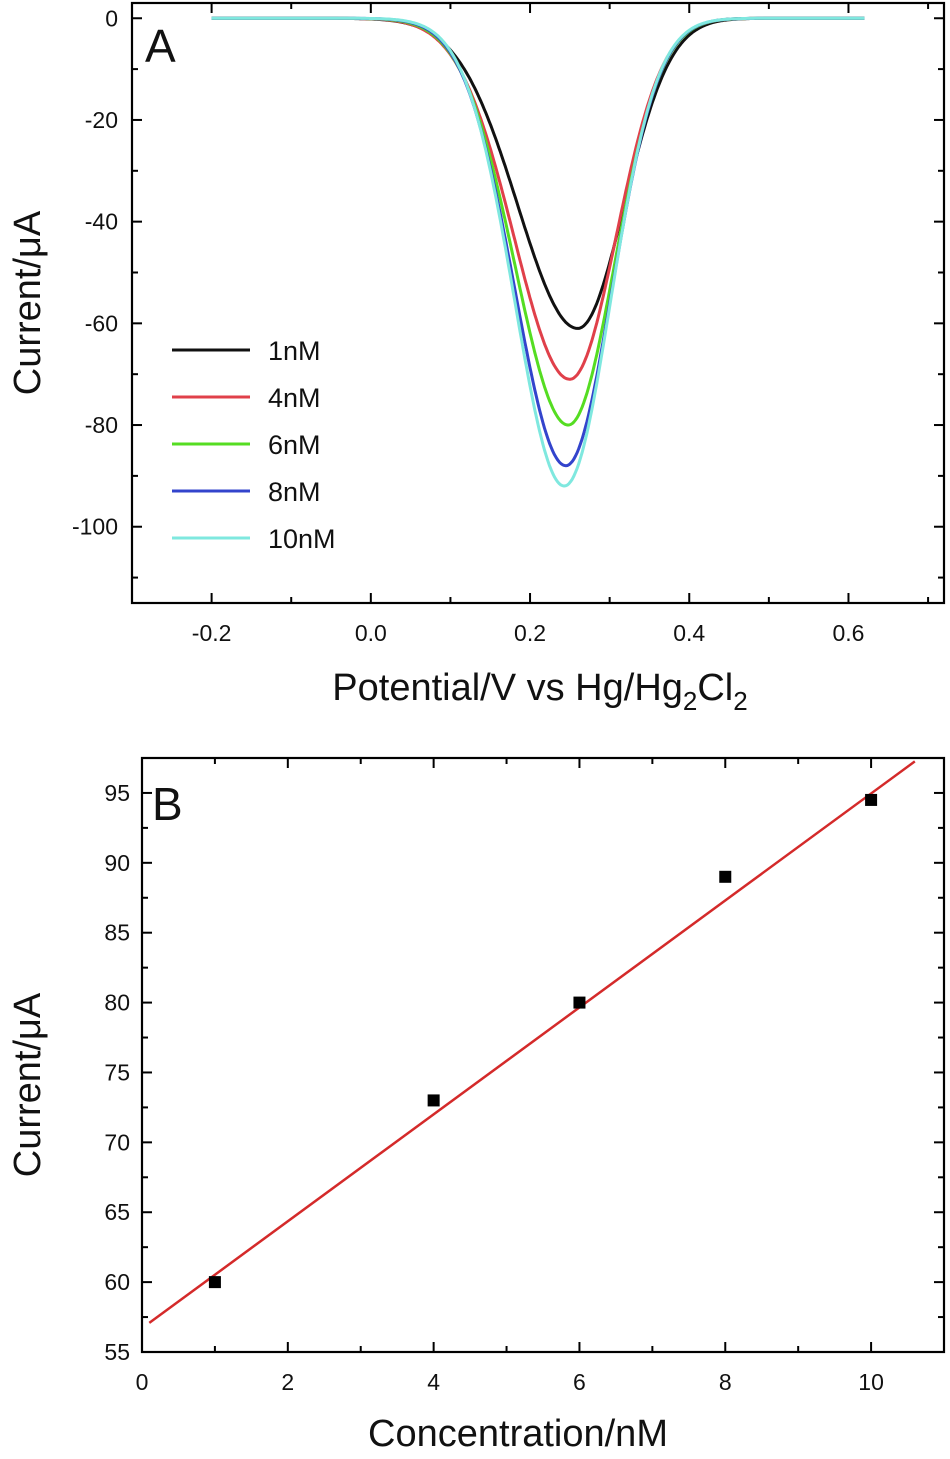 This screenshot has height=1459, width=950. I want to click on panel-a-x-tick-label: 0.6, so click(848, 633).